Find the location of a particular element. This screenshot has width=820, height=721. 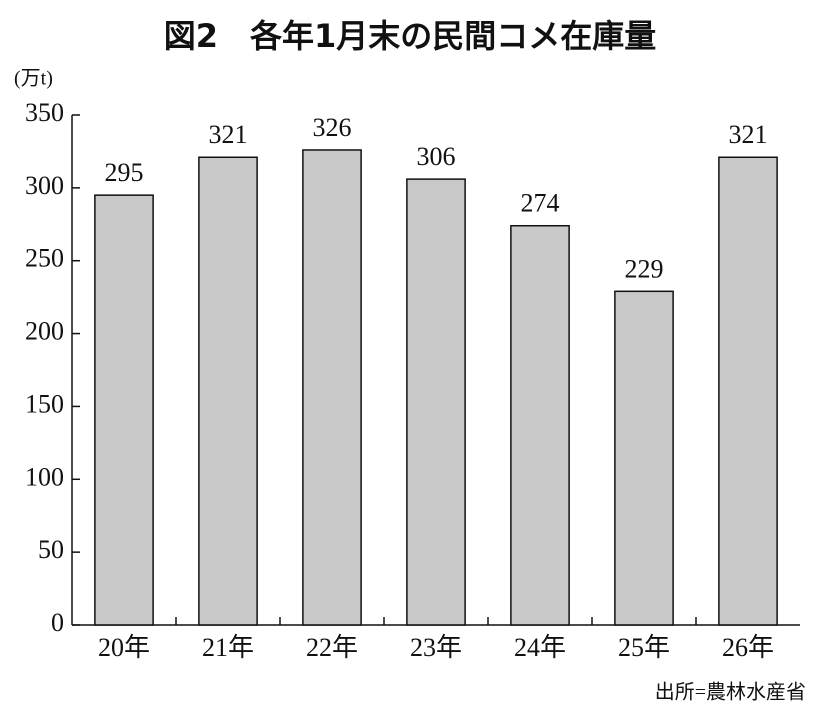

x-tick-label: 25年 is located at coordinates (644, 647).